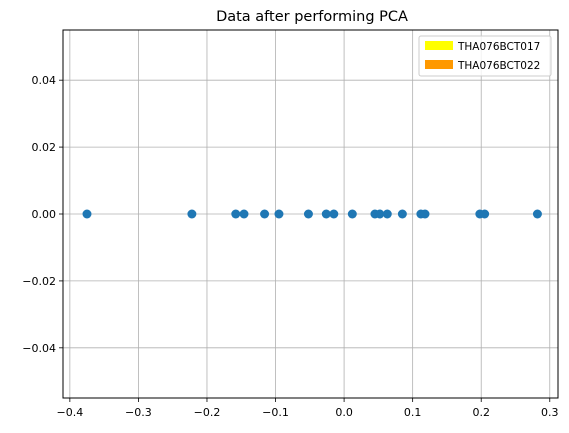 The image size is (569, 433). I want to click on y-axis: −0.04 −0.02 0.00 0.02 0.04, so click(42, 214).